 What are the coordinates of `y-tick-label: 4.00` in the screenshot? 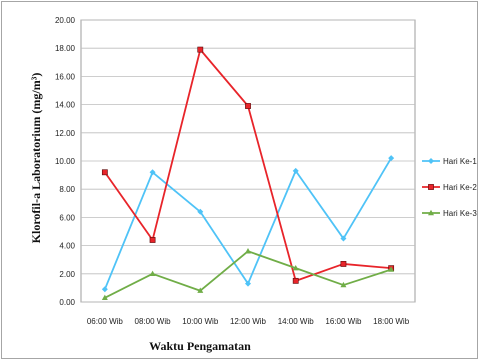 It's located at (67, 246).